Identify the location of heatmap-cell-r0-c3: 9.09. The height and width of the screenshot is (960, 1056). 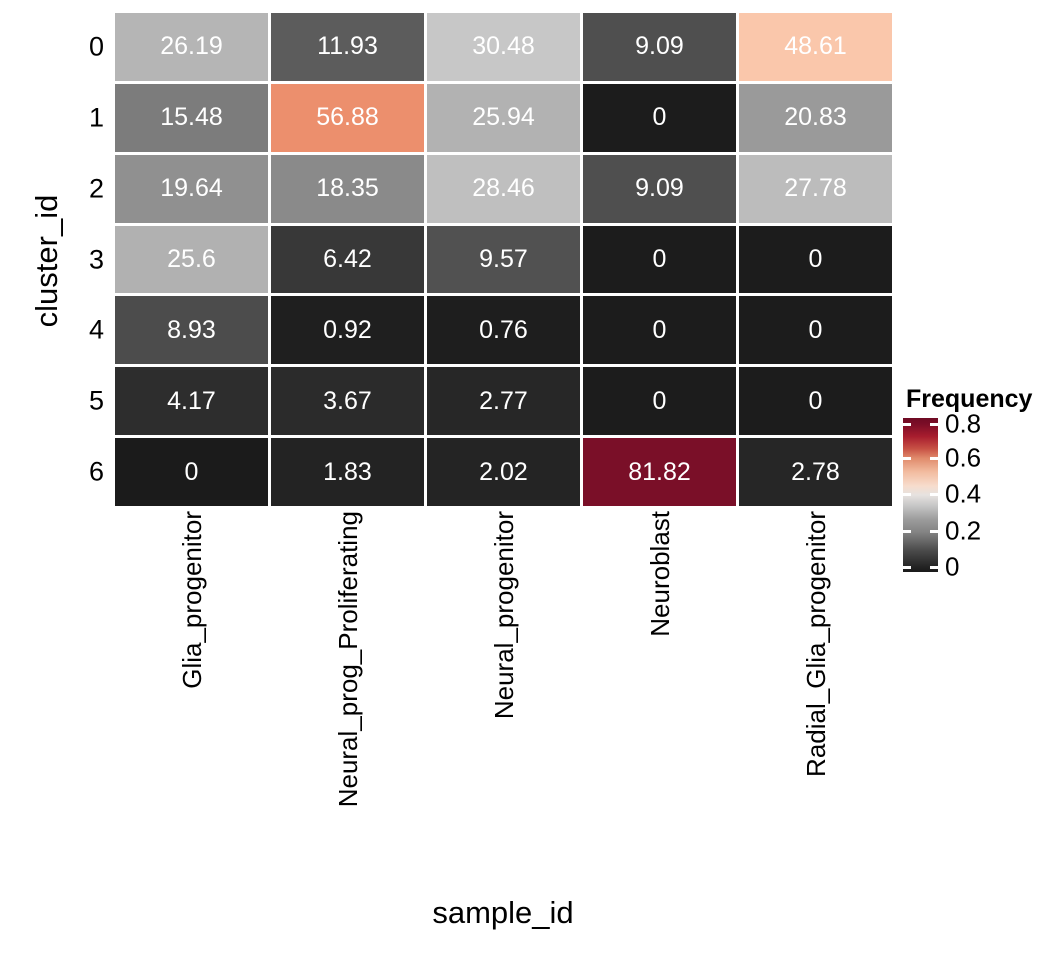
(659, 47).